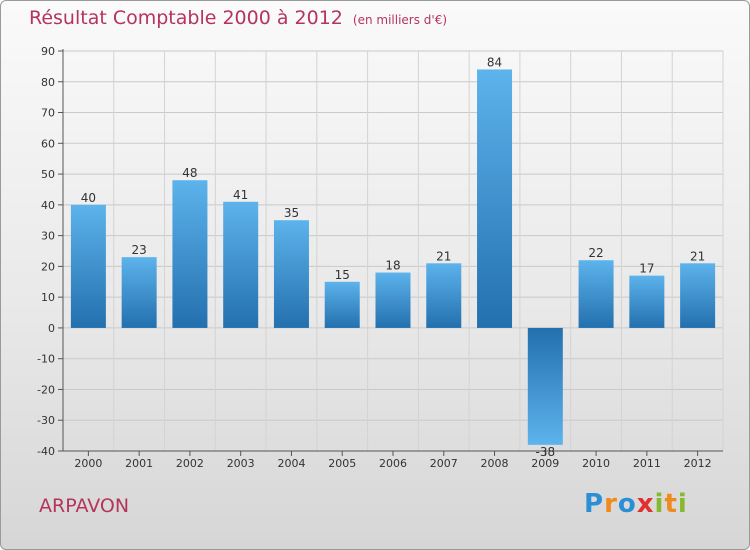 The width and height of the screenshot is (750, 550). Describe the element at coordinates (46, 451) in the screenshot. I see `y-tick-label: -40` at that location.